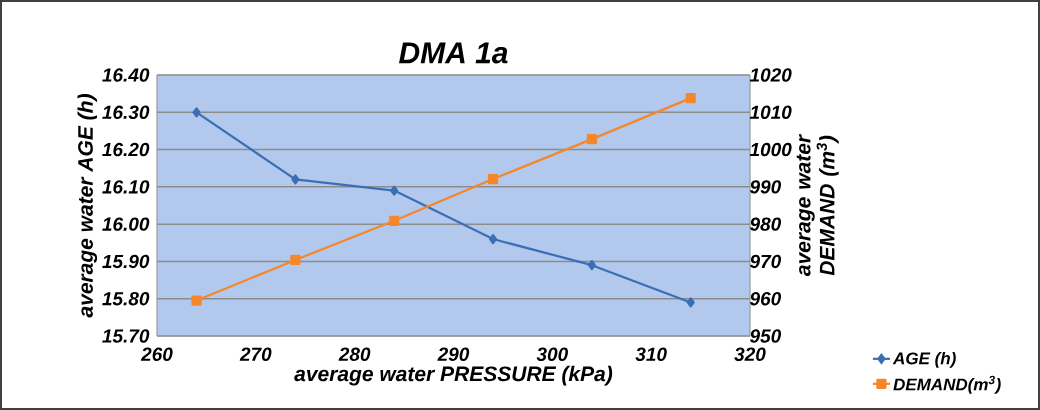 This screenshot has height=410, width=1040. I want to click on y2-tick-label: 990, so click(765, 187).